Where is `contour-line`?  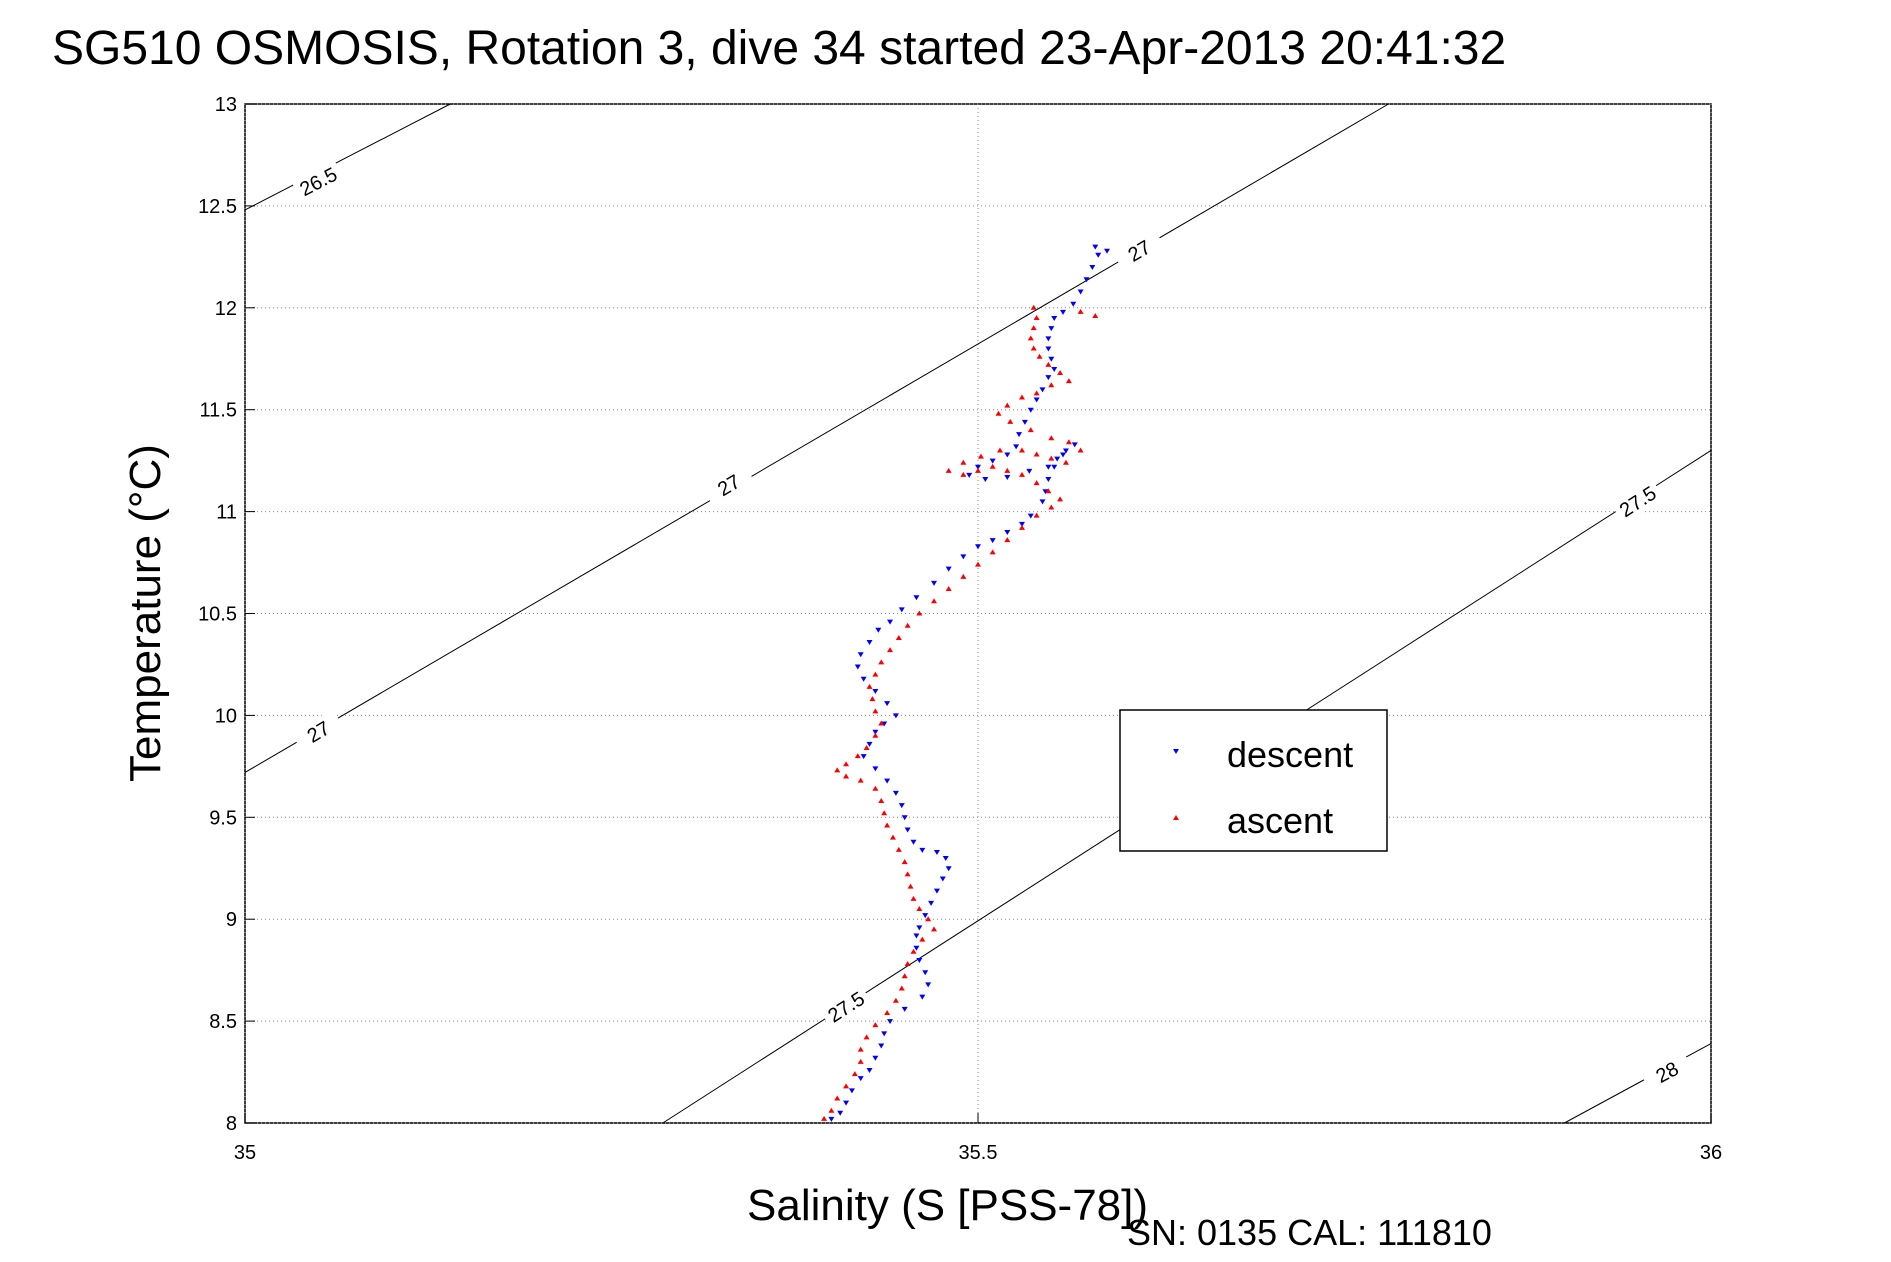 contour-line is located at coordinates (347, 157).